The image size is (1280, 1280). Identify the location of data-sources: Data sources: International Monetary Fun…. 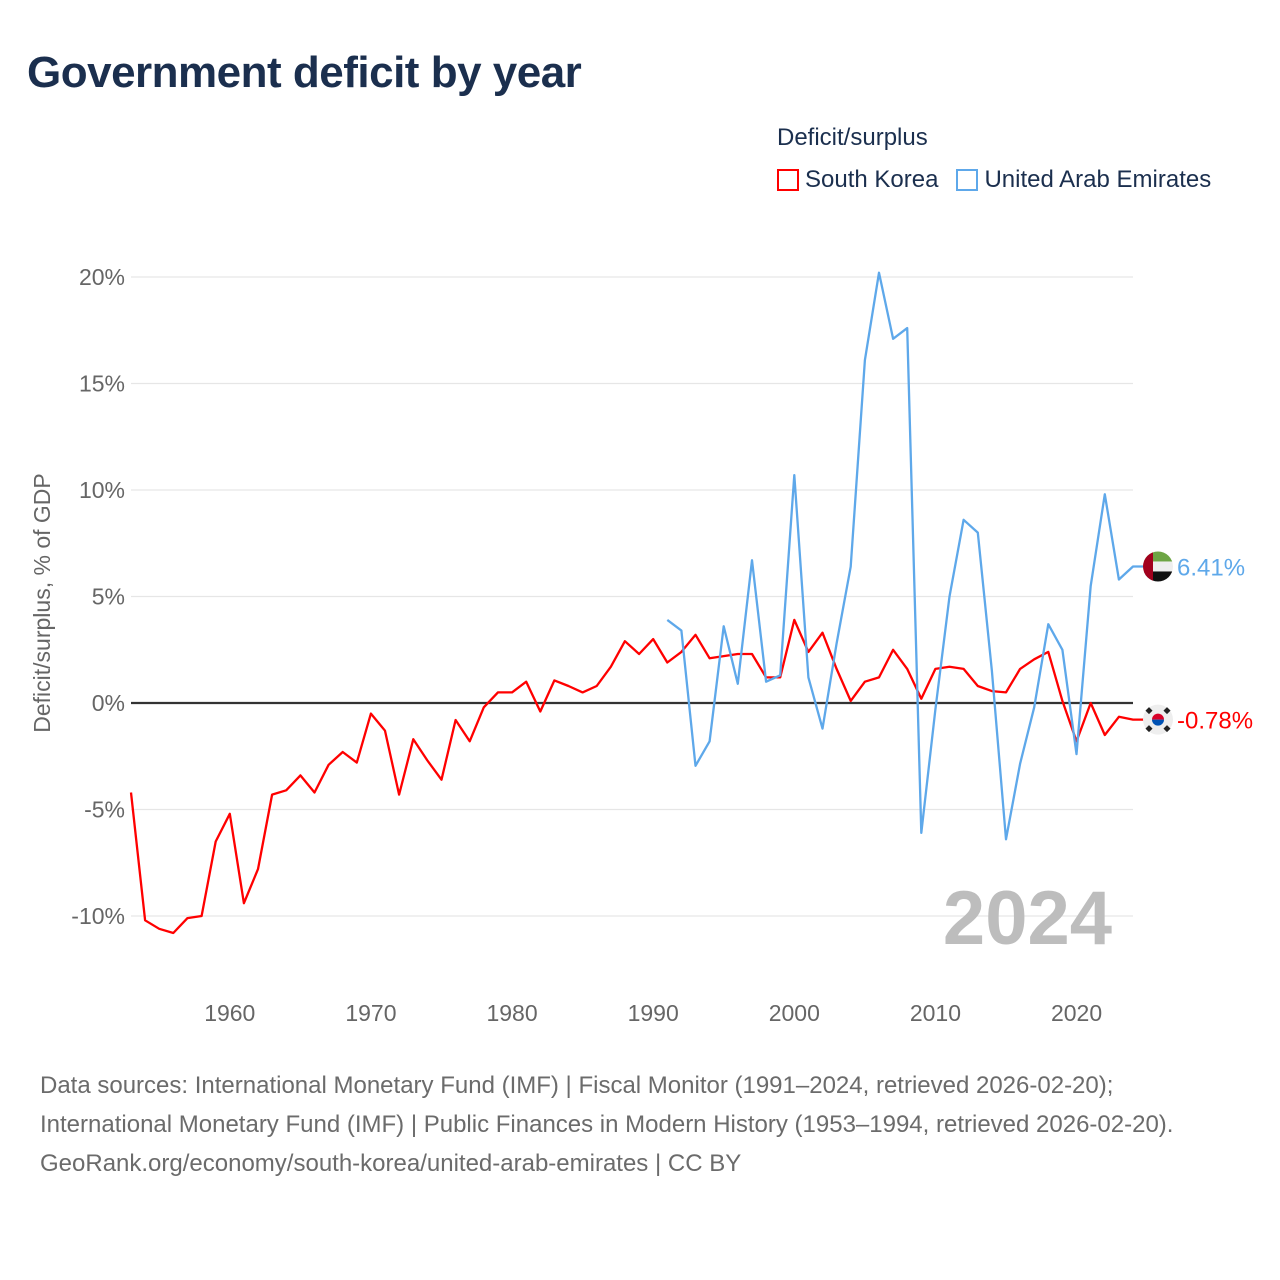
(607, 1105).